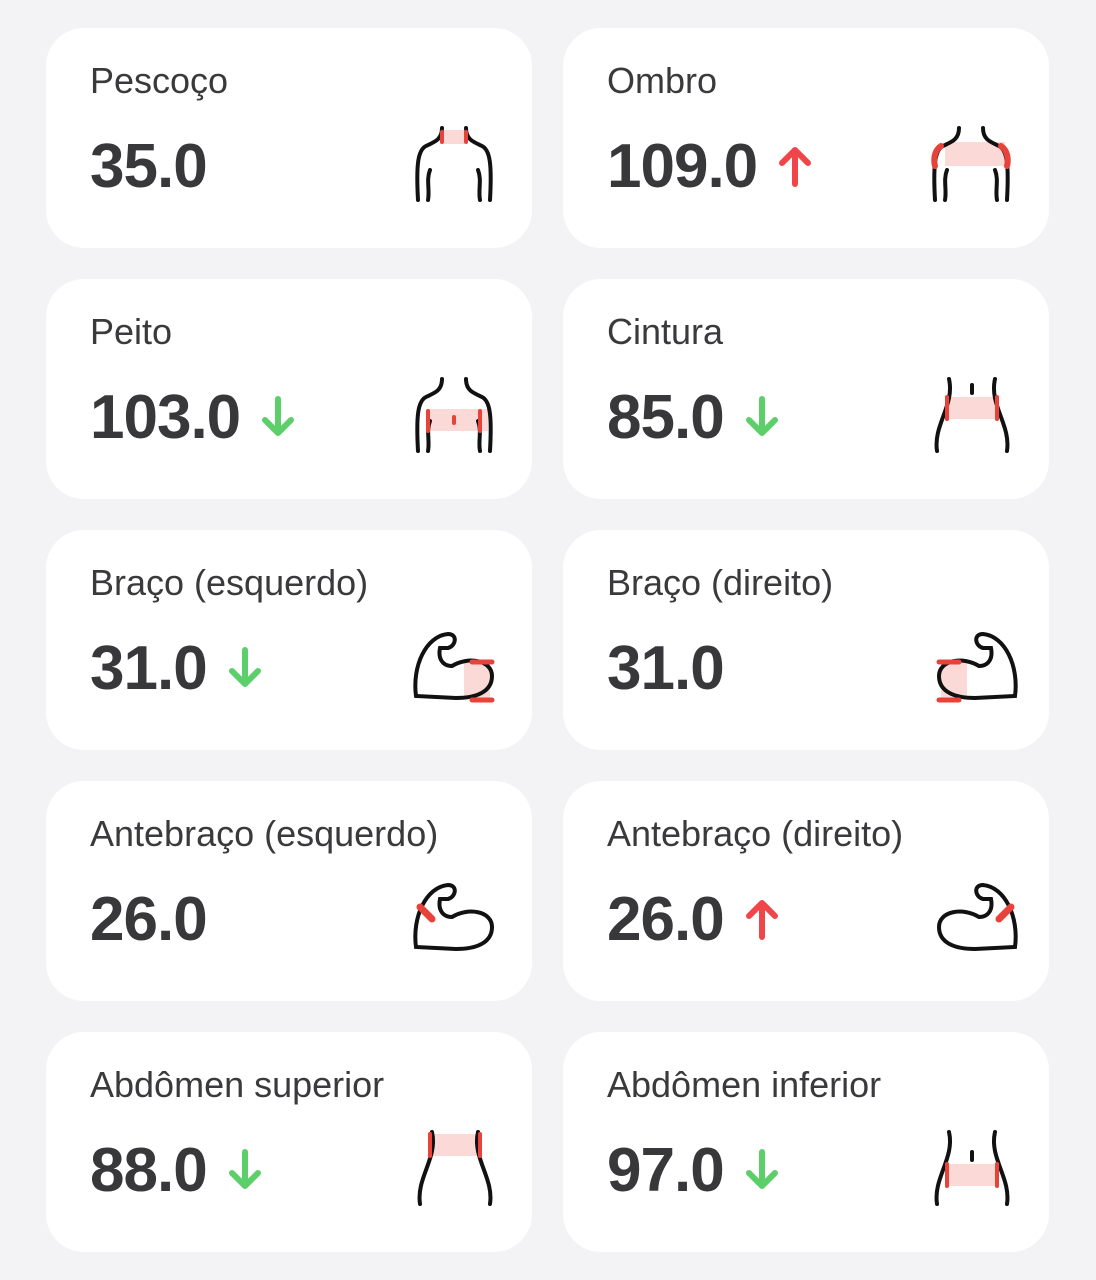 The image size is (1096, 1280). I want to click on measurement-card: Peito 103.0, so click(289, 389).